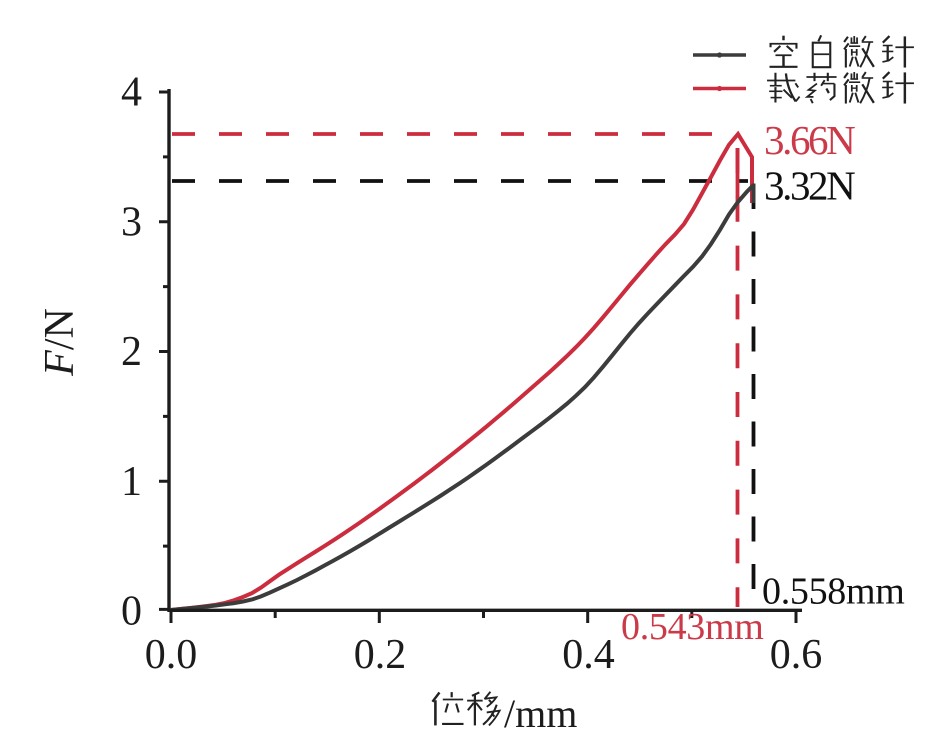  What do you see at coordinates (796, 655) in the screenshot?
I see `svg-text: 0.6` at bounding box center [796, 655].